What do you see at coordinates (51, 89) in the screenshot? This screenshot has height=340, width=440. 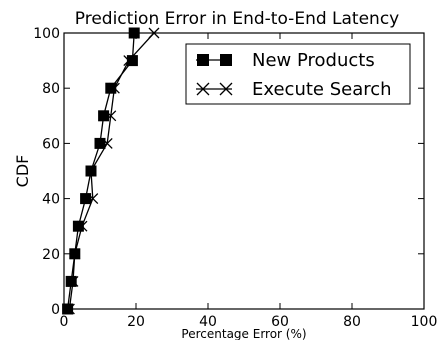 I see `y-tick-label: 80` at bounding box center [51, 89].